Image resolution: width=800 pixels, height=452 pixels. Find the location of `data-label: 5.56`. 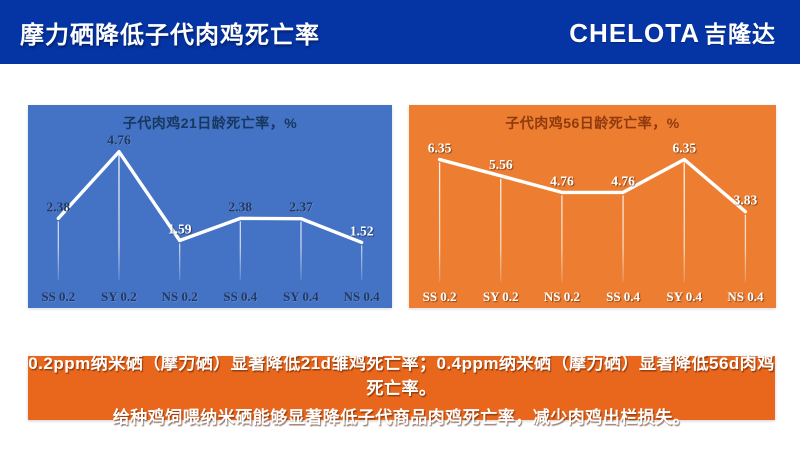

data-label: 5.56 is located at coordinates (501, 164).